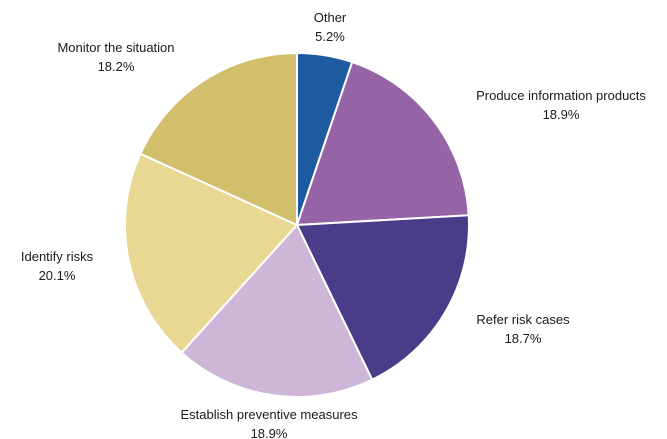 This screenshot has height=439, width=667. I want to click on slice-value-identify-risks: 20.1%, so click(57, 275).